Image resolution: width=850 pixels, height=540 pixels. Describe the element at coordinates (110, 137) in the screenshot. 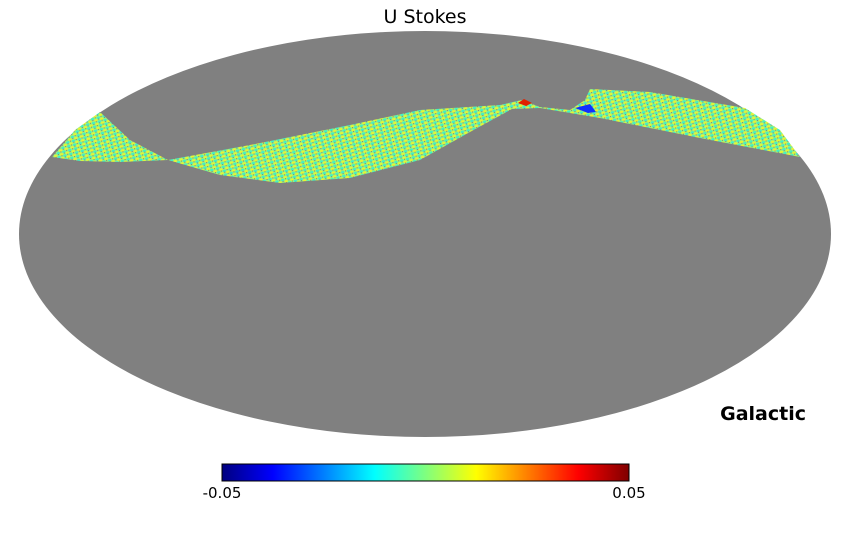

I see `data-band-left` at that location.